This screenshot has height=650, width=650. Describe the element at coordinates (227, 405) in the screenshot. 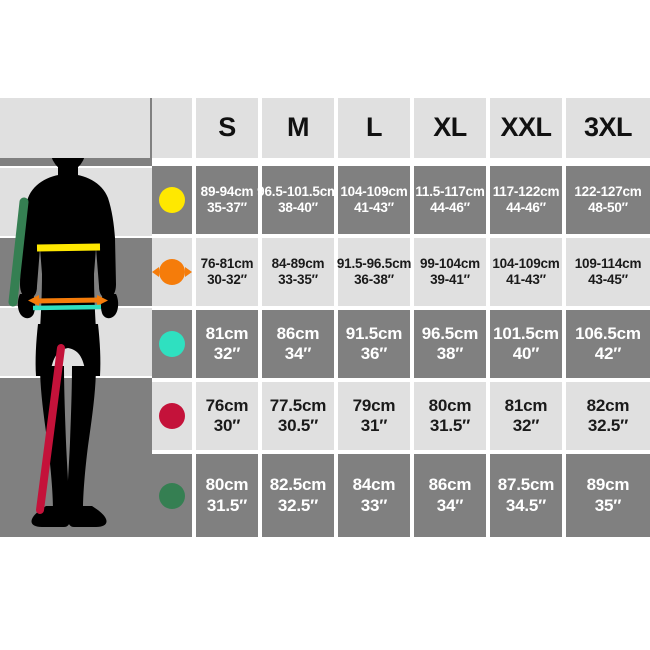

I see `measurement-cm: 76cm` at that location.